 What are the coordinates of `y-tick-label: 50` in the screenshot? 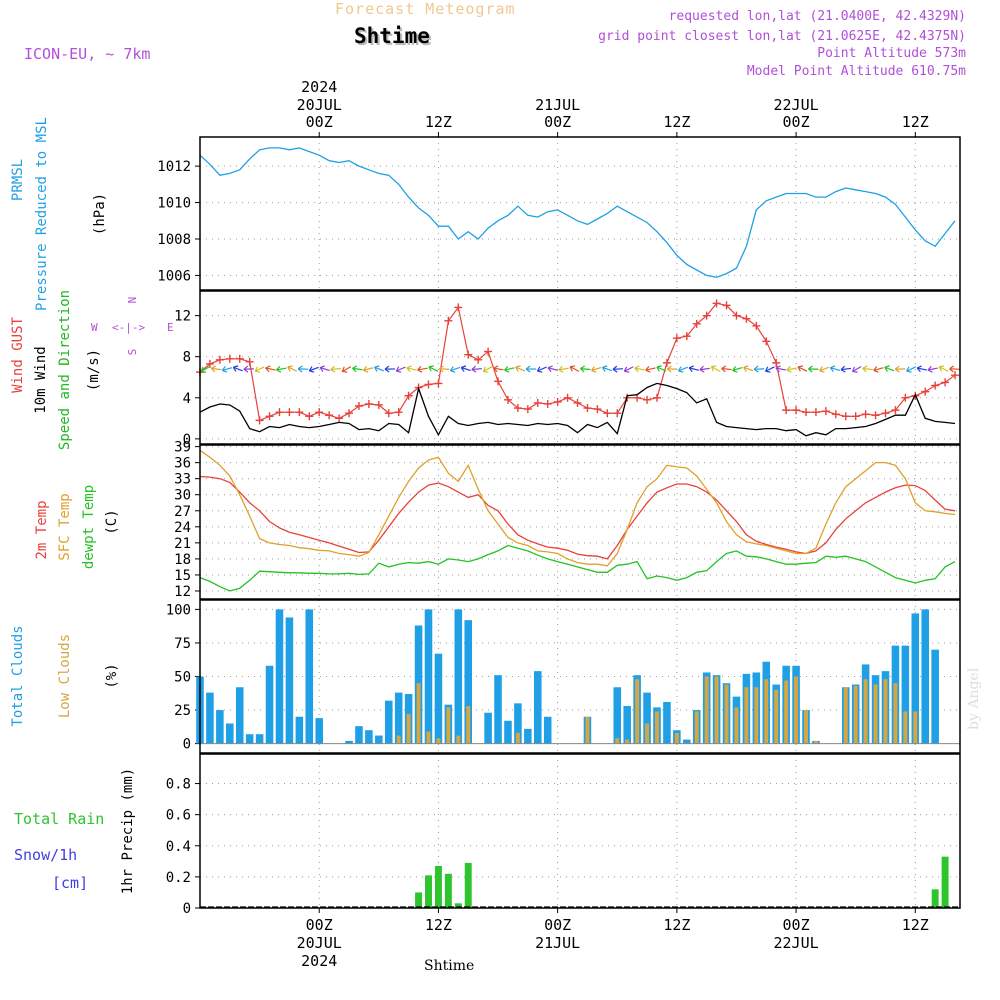 It's located at (182, 678).